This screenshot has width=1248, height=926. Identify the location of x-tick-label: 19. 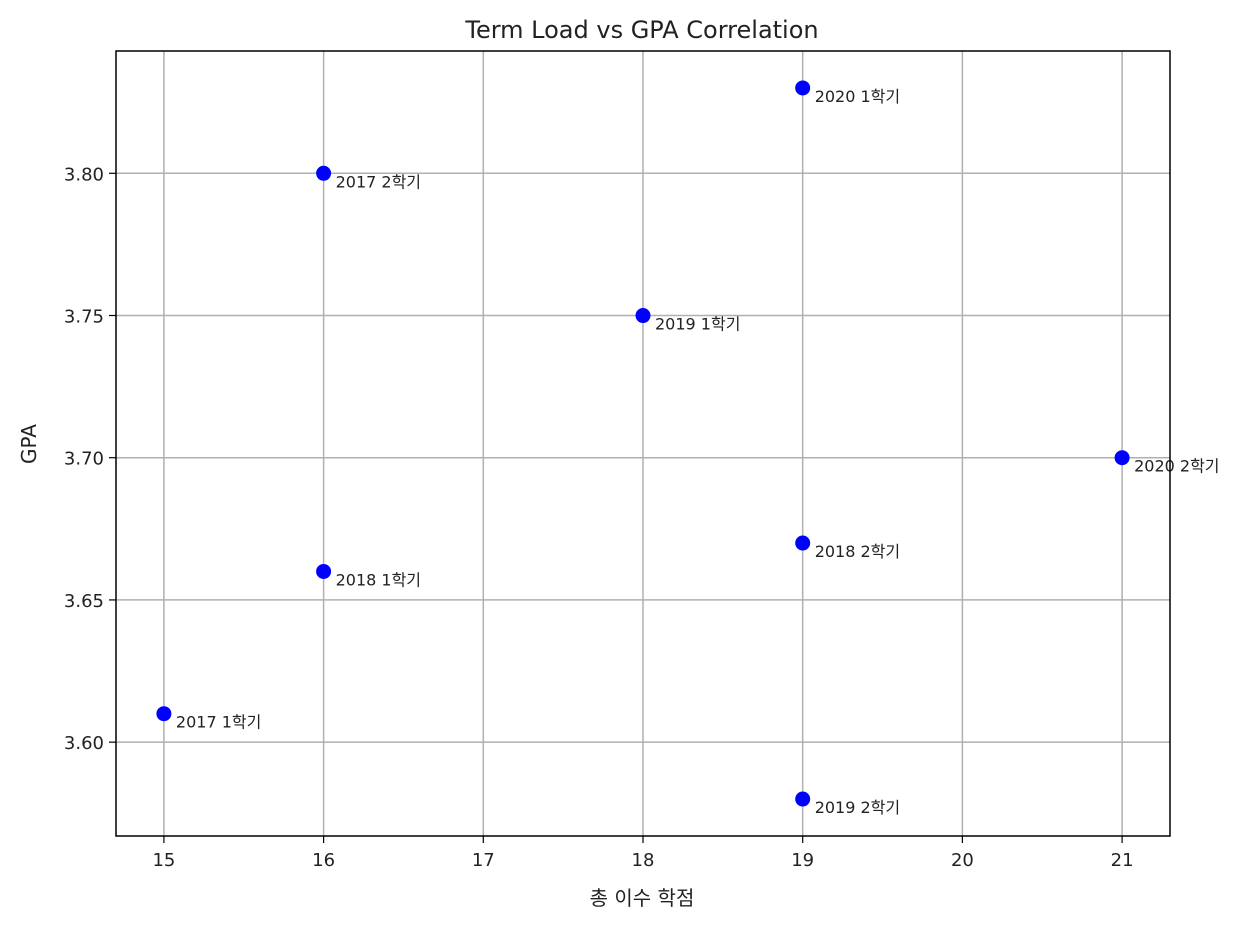
(802, 860).